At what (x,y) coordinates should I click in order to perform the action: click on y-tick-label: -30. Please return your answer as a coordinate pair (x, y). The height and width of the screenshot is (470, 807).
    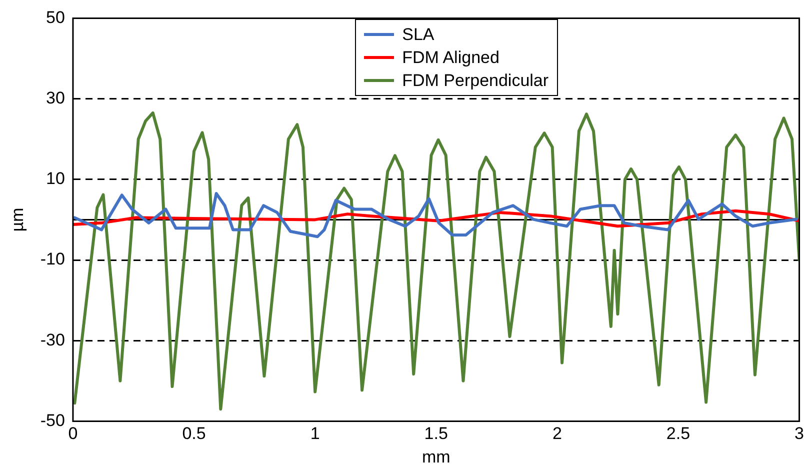
    Looking at the image, I should click on (52, 340).